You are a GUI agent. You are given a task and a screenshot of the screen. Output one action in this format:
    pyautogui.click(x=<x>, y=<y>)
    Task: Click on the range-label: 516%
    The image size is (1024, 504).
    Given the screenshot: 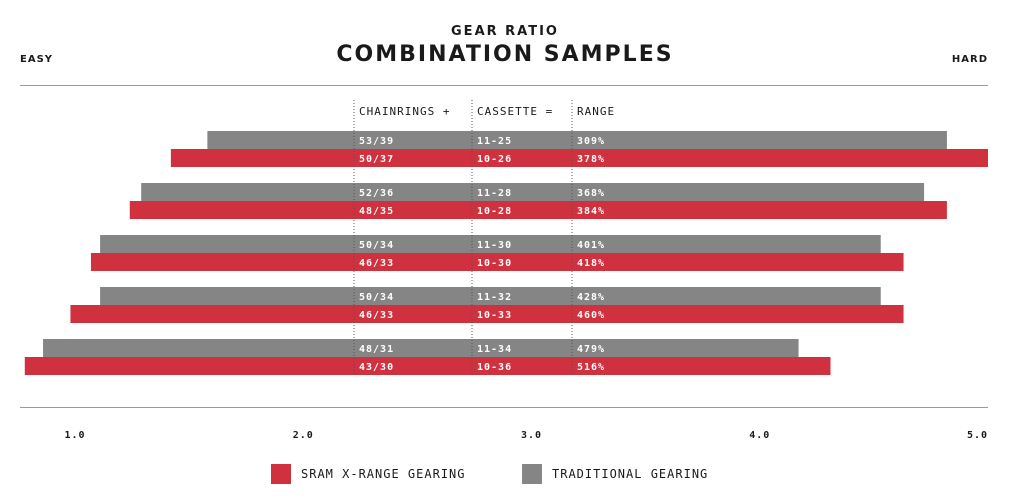 What is the action you would take?
    pyautogui.click(x=591, y=367)
    